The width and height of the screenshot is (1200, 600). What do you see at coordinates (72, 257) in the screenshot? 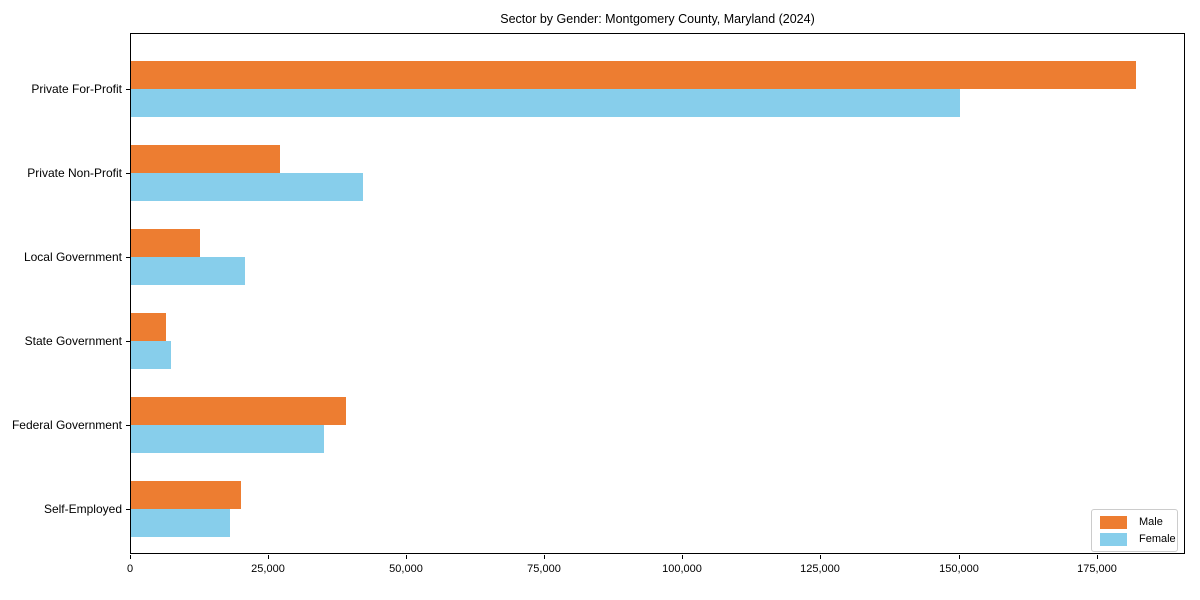
I see `category-label-local-government: Local Government` at bounding box center [72, 257].